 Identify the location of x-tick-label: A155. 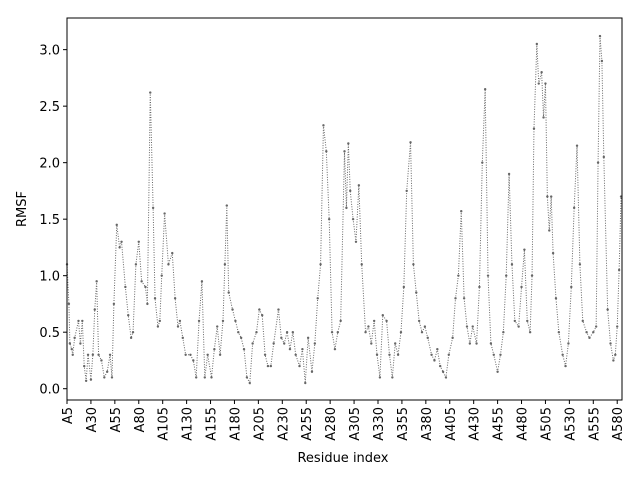
(212, 424).